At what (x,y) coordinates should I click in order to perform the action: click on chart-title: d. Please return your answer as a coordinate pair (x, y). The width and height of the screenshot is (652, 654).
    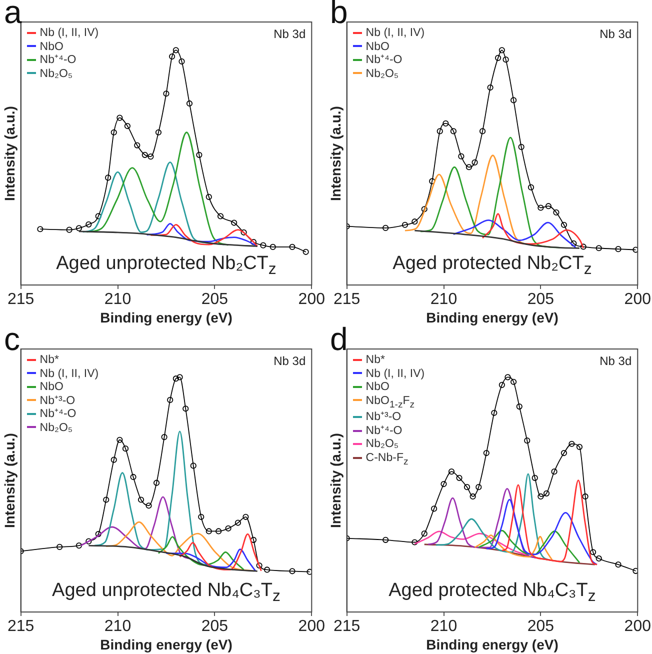
    Looking at the image, I should click on (339, 339).